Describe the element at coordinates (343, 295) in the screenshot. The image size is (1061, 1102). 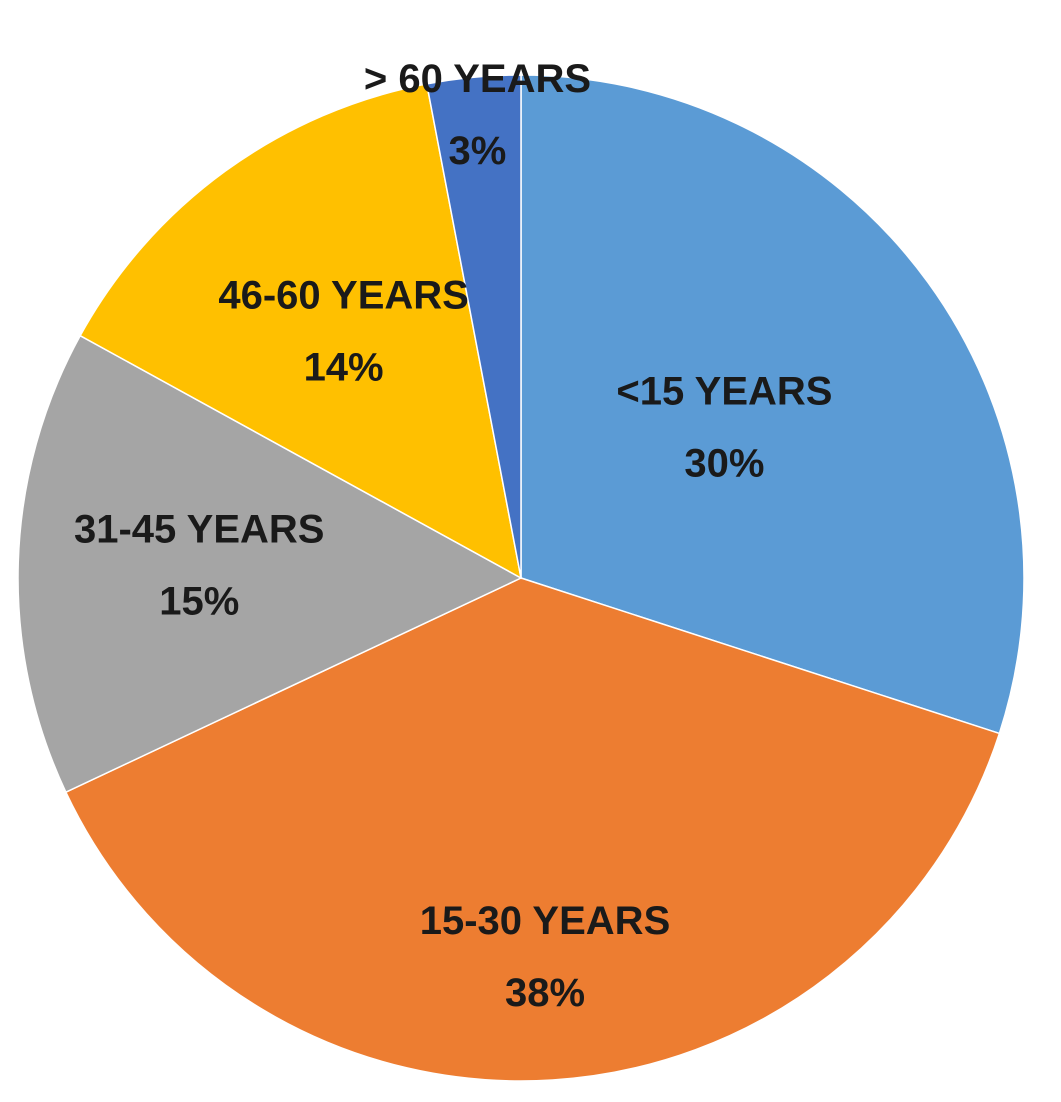
I see `slice-label: 46-60 YEARS` at that location.